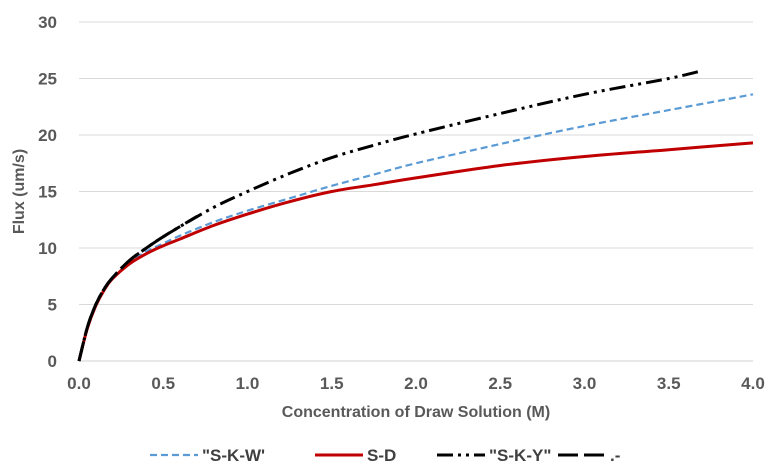 The image size is (769, 469). Describe the element at coordinates (79, 383) in the screenshot. I see `x-tick-label: 0.0` at that location.